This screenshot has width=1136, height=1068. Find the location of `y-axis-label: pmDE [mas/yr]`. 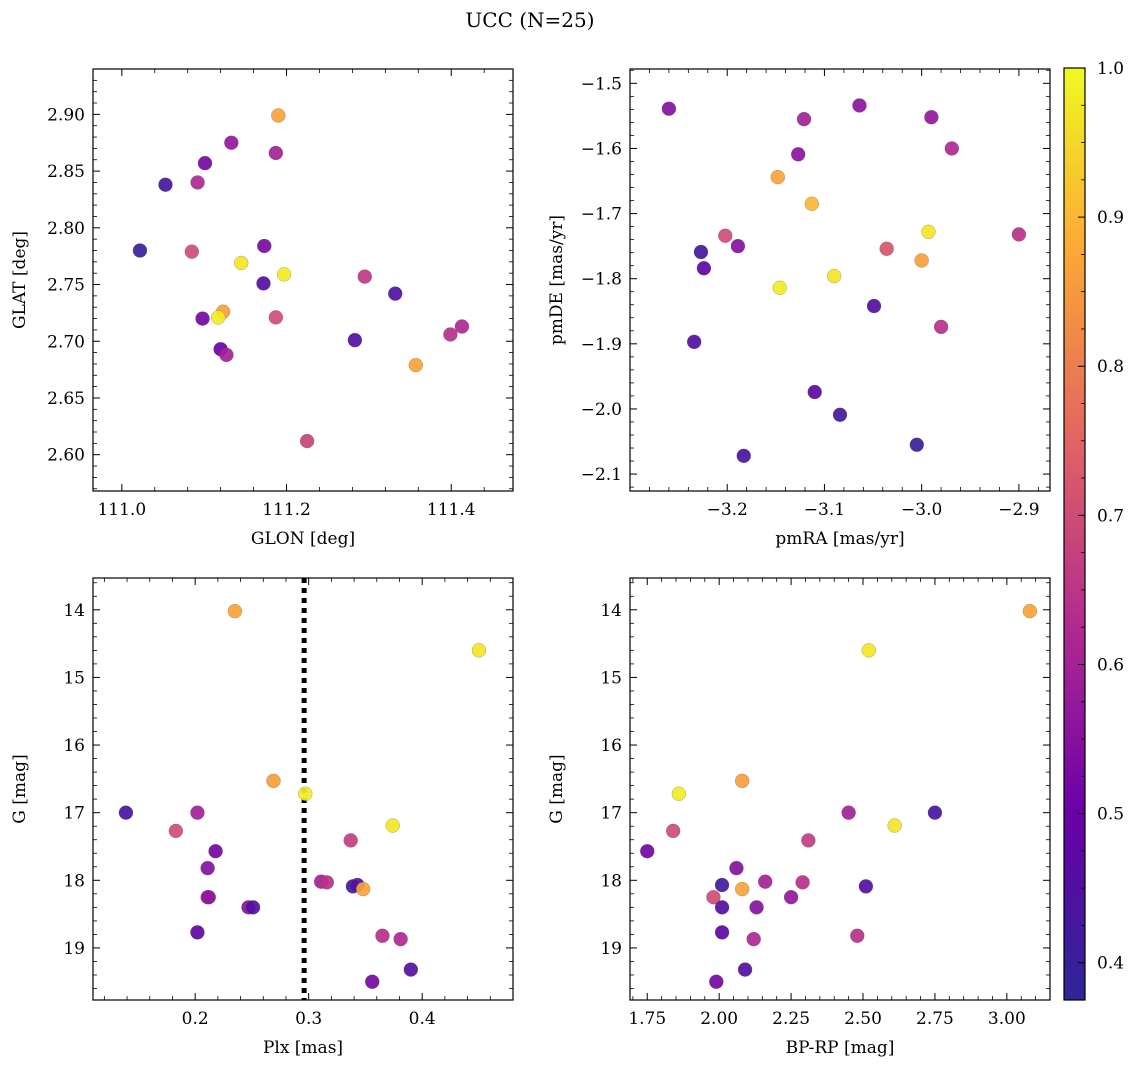

y-axis-label: pmDE [mas/yr] is located at coordinates (557, 280).